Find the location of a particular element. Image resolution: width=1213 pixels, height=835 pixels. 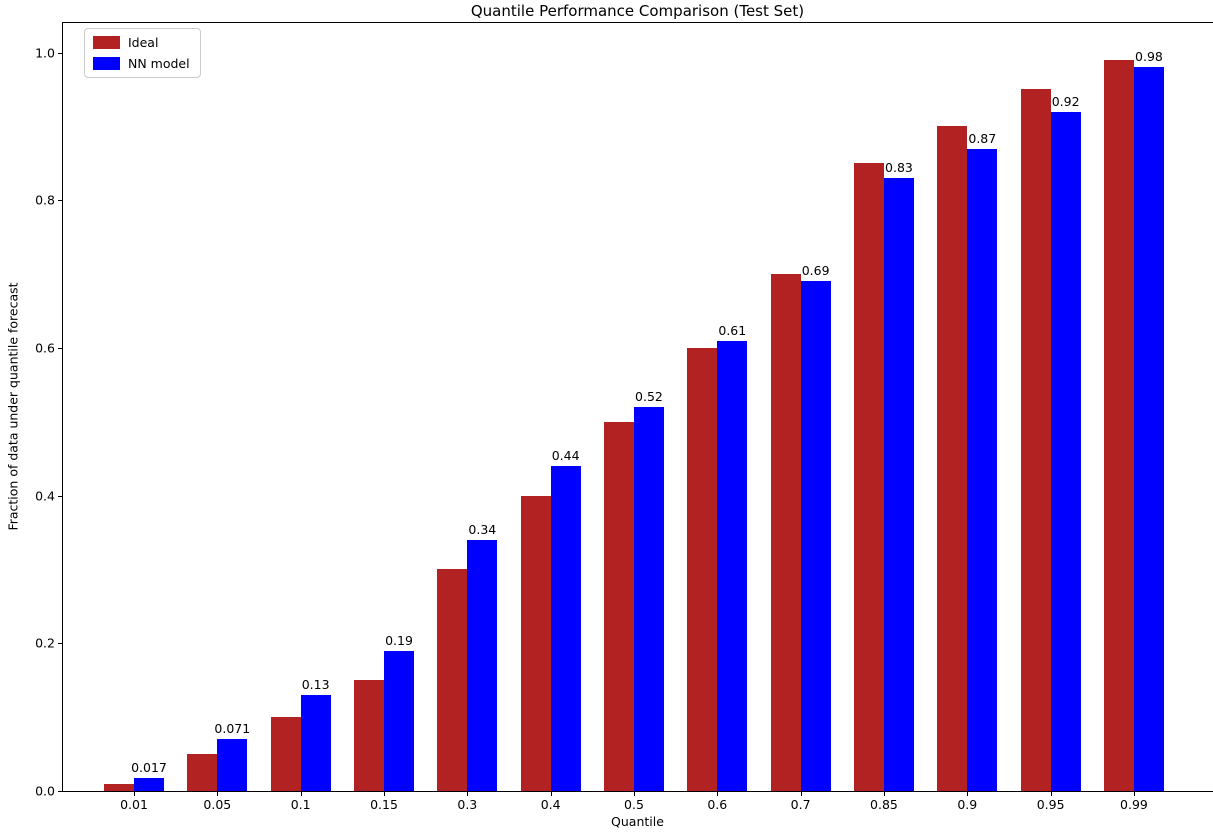

bar-value-label: 0.69 is located at coordinates (815, 271).